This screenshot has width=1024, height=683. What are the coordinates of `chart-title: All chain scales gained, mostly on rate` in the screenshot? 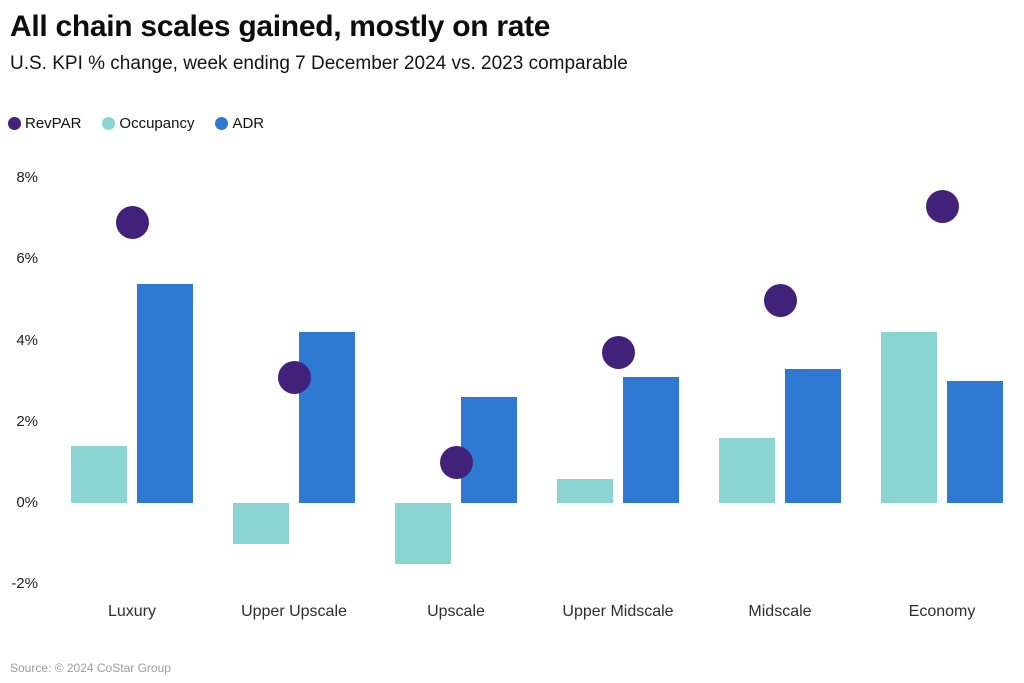 It's located at (280, 26).